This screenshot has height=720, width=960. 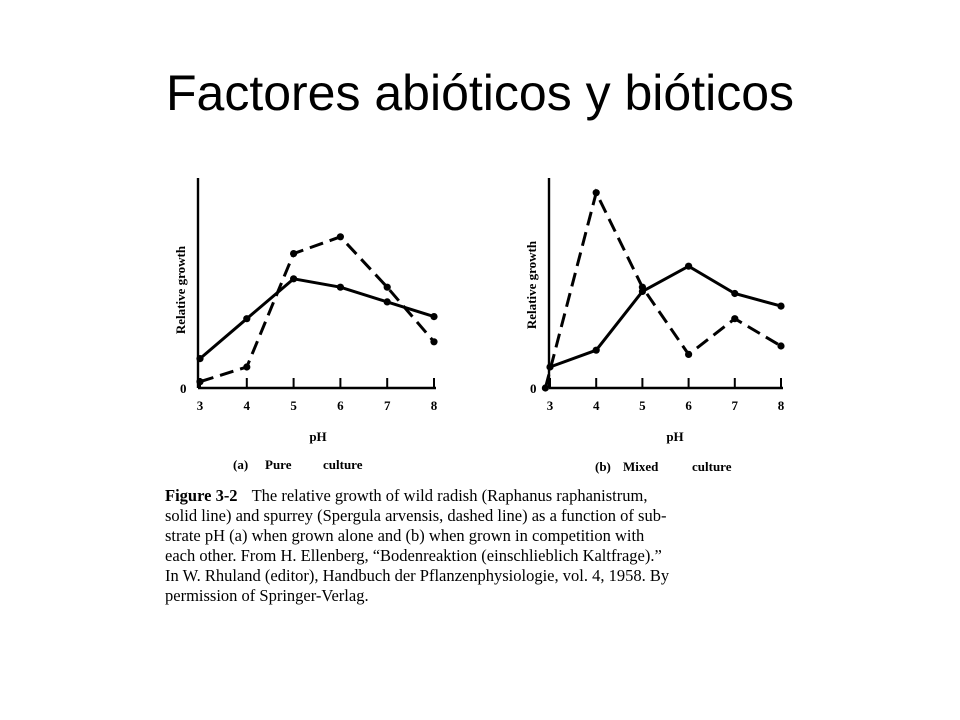 I want to click on caption-figure-label: Figure 3-2, so click(x=201, y=495).